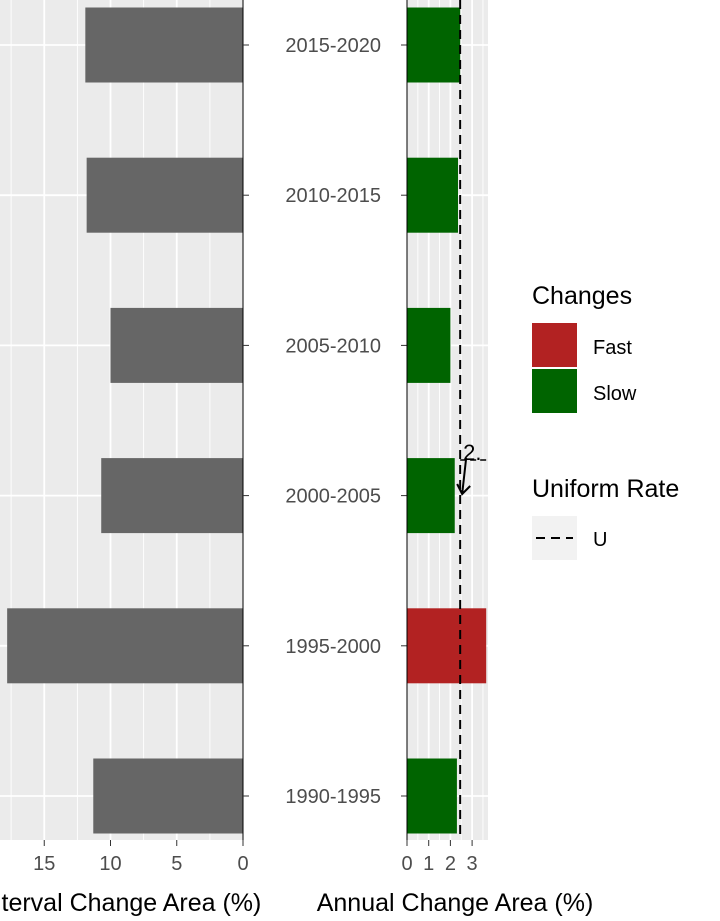 The height and width of the screenshot is (921, 720). Describe the element at coordinates (612, 348) in the screenshot. I see `legend-label-fast: Fast` at that location.